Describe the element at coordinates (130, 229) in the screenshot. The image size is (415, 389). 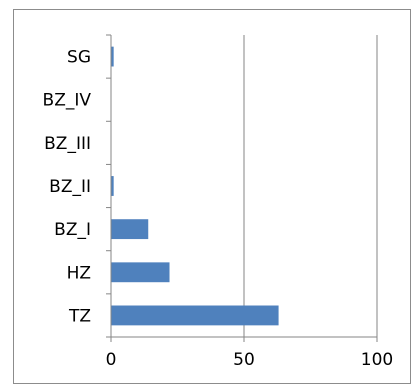
I see `bar-bz_i` at that location.